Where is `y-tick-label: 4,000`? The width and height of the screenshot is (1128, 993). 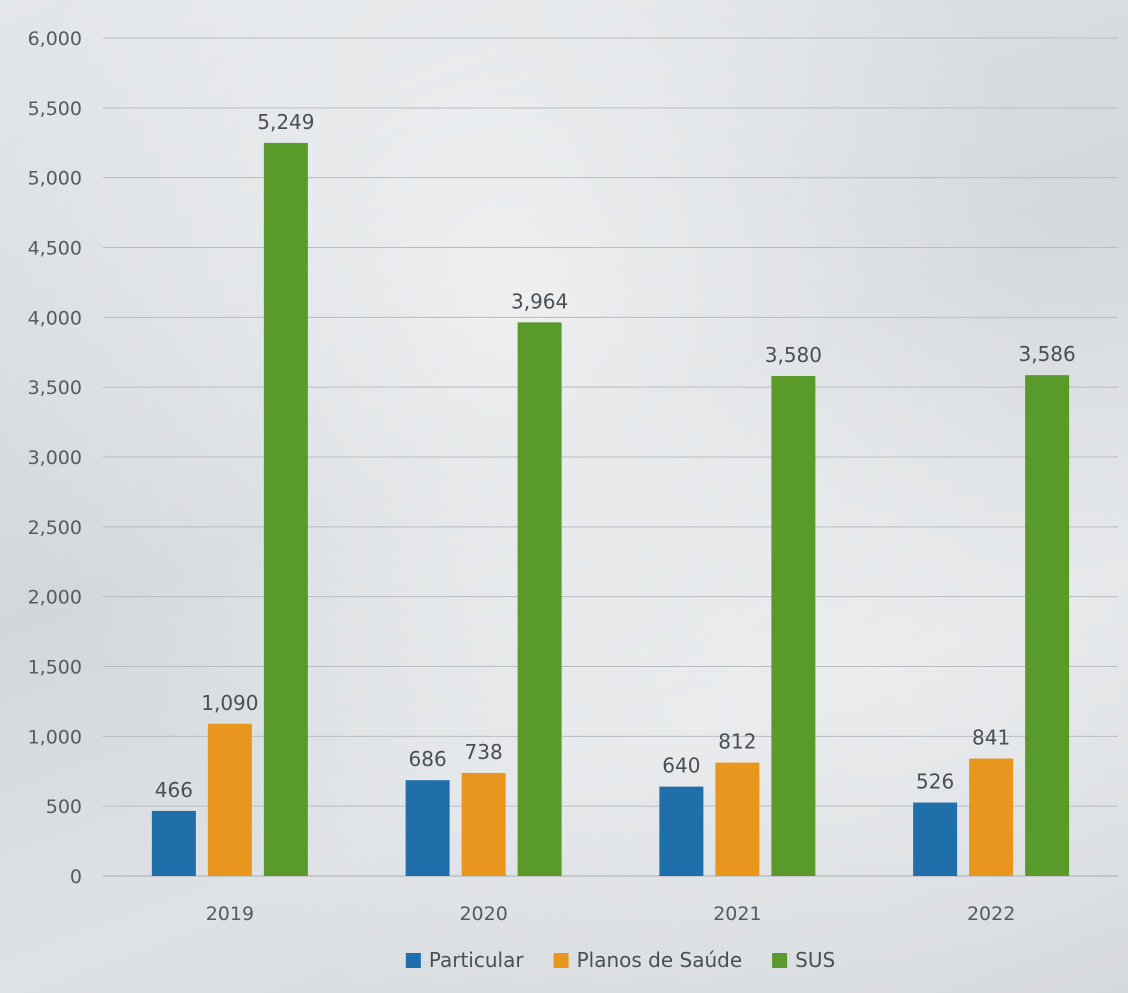 y-tick-label: 4,000 is located at coordinates (55, 318).